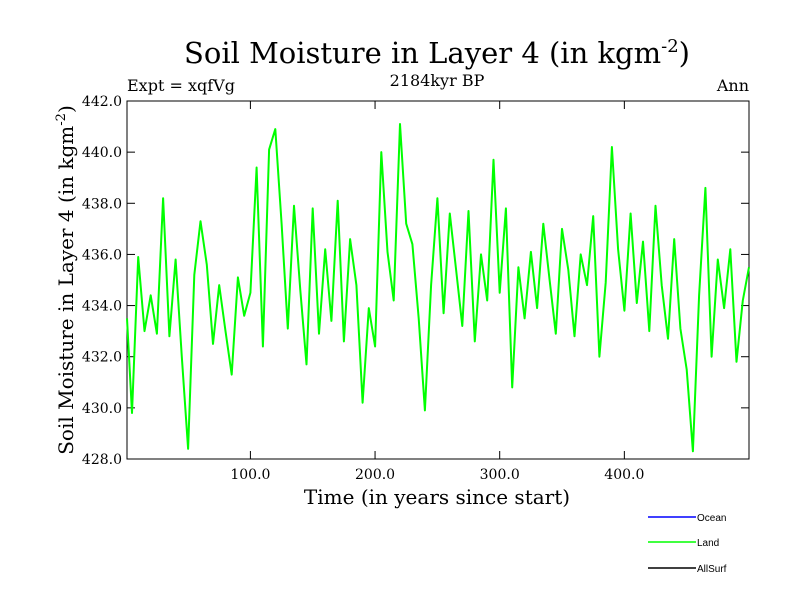 The image size is (800, 600). What do you see at coordinates (61, 119) in the screenshot?
I see `y-axis-label-sup: -2` at bounding box center [61, 119].